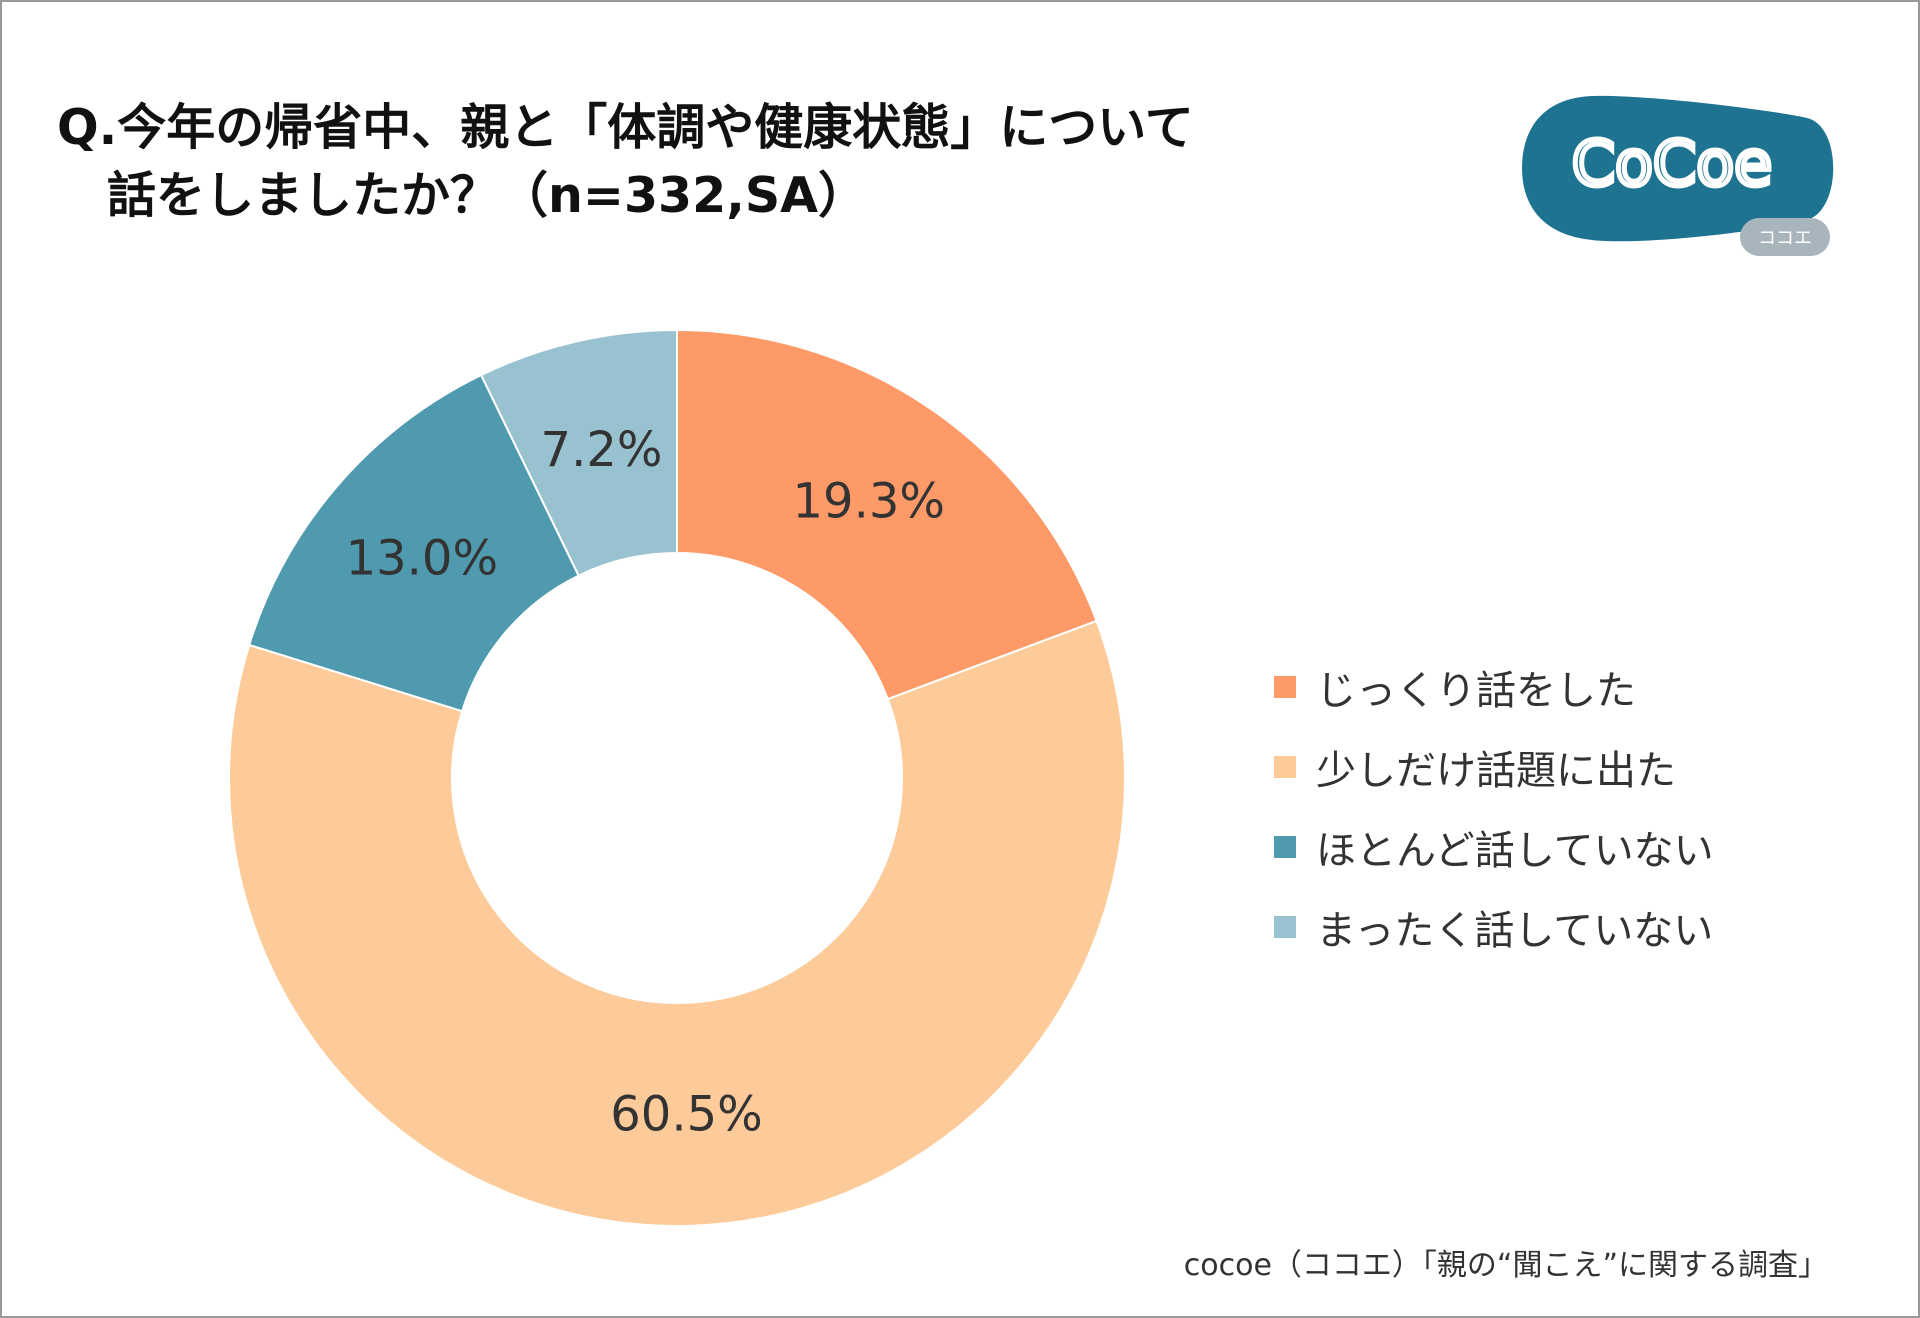 The height and width of the screenshot is (1318, 1920). What do you see at coordinates (869, 501) in the screenshot?
I see `data-label: 19.3%` at bounding box center [869, 501].